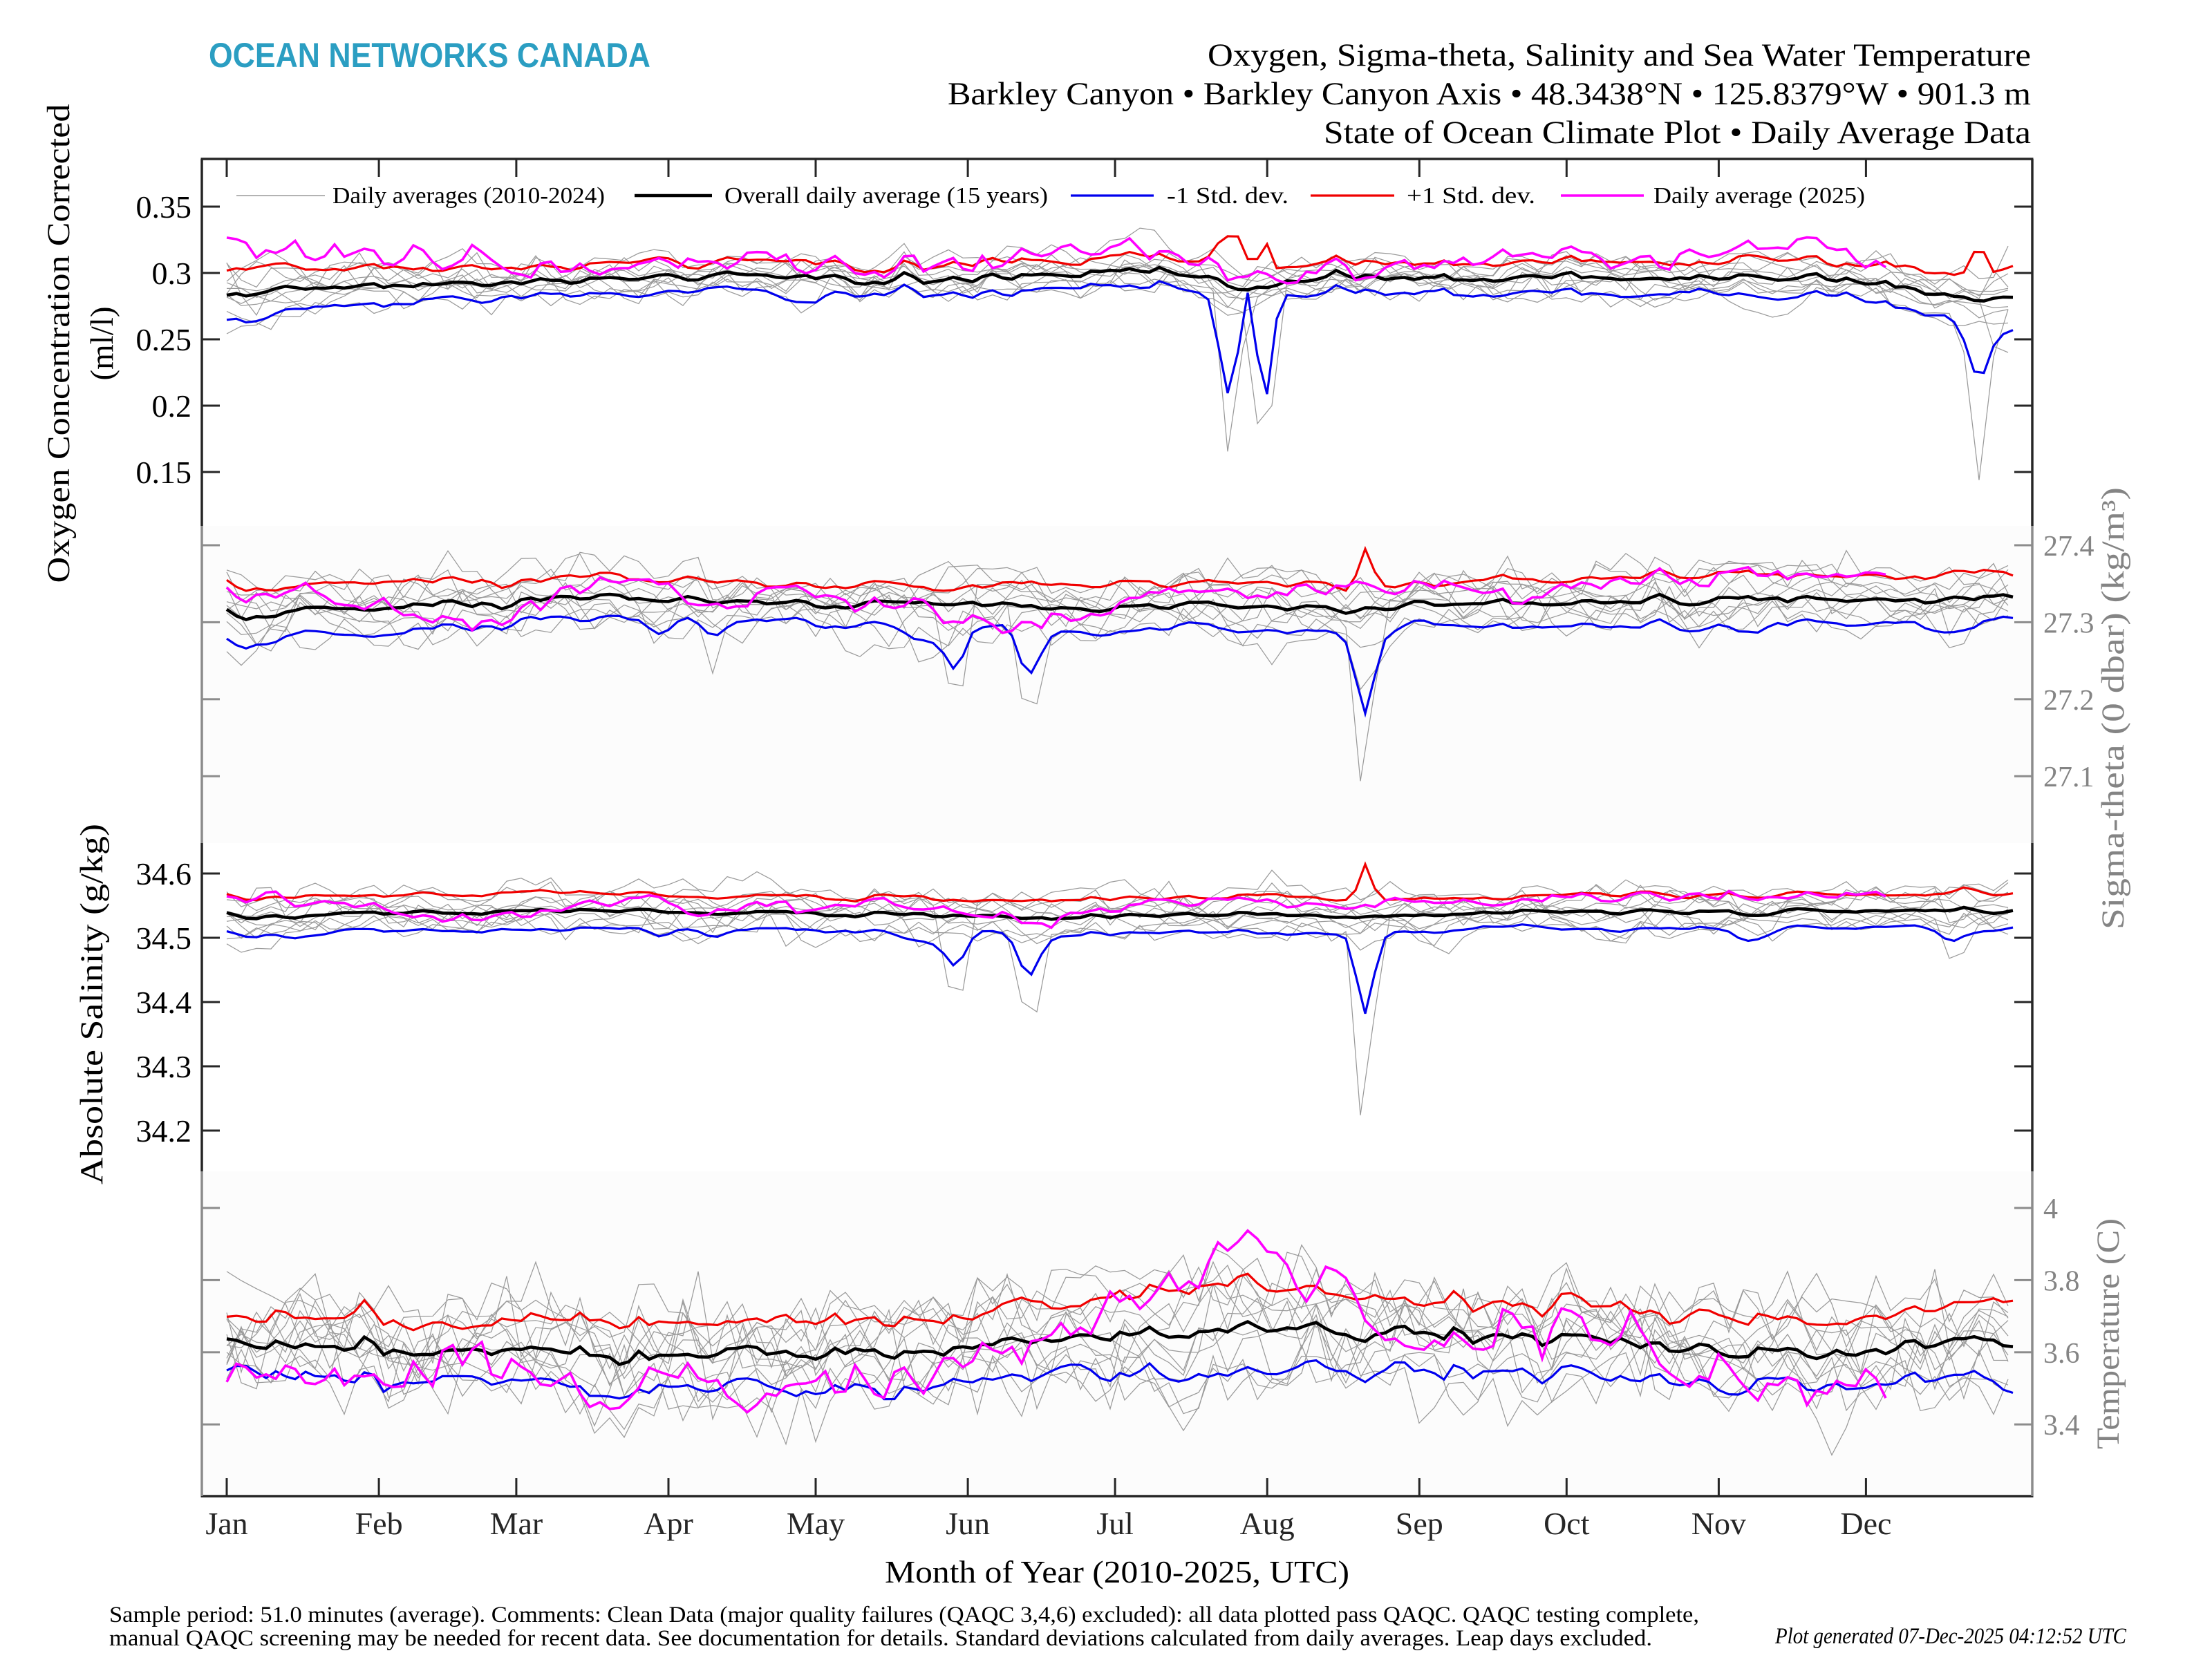  I want to click on svg-text: Nov, so click(1718, 1524).